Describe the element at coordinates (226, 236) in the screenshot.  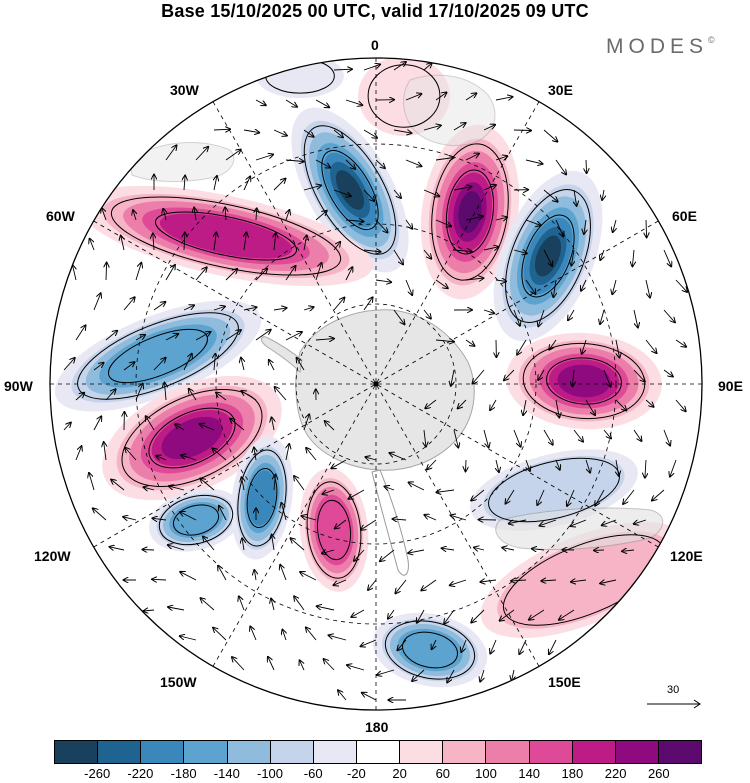
I see `contour-pos-60w` at that location.